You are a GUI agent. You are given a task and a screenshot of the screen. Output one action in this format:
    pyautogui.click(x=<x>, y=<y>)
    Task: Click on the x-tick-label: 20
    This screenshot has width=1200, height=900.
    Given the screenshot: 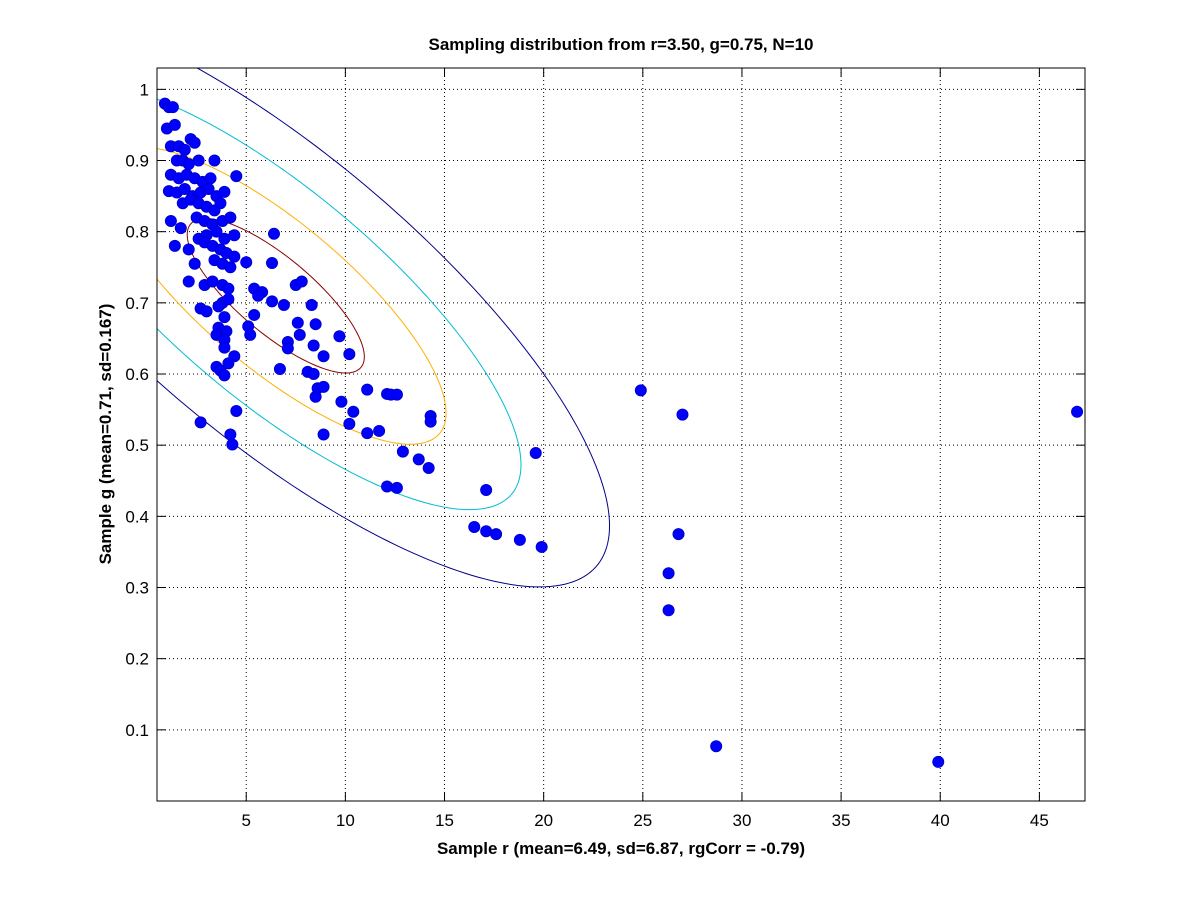 What is the action you would take?
    pyautogui.click(x=543, y=820)
    